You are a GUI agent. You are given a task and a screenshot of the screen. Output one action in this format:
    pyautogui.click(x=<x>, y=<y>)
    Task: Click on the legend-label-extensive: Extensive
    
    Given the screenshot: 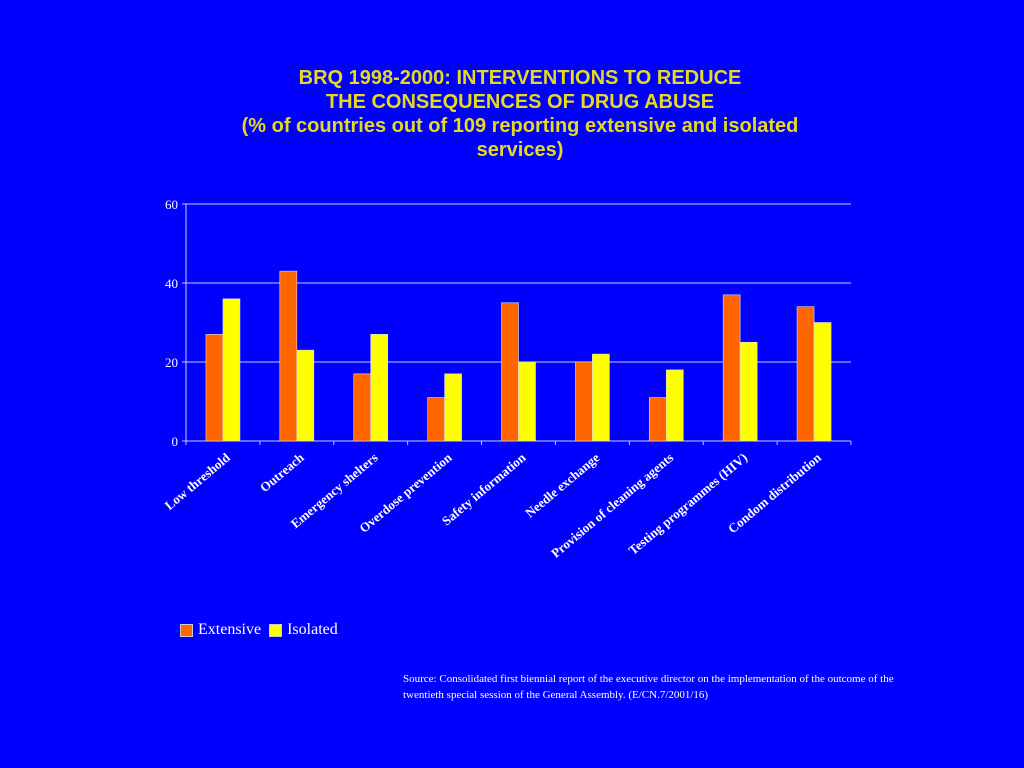 What is the action you would take?
    pyautogui.click(x=230, y=629)
    